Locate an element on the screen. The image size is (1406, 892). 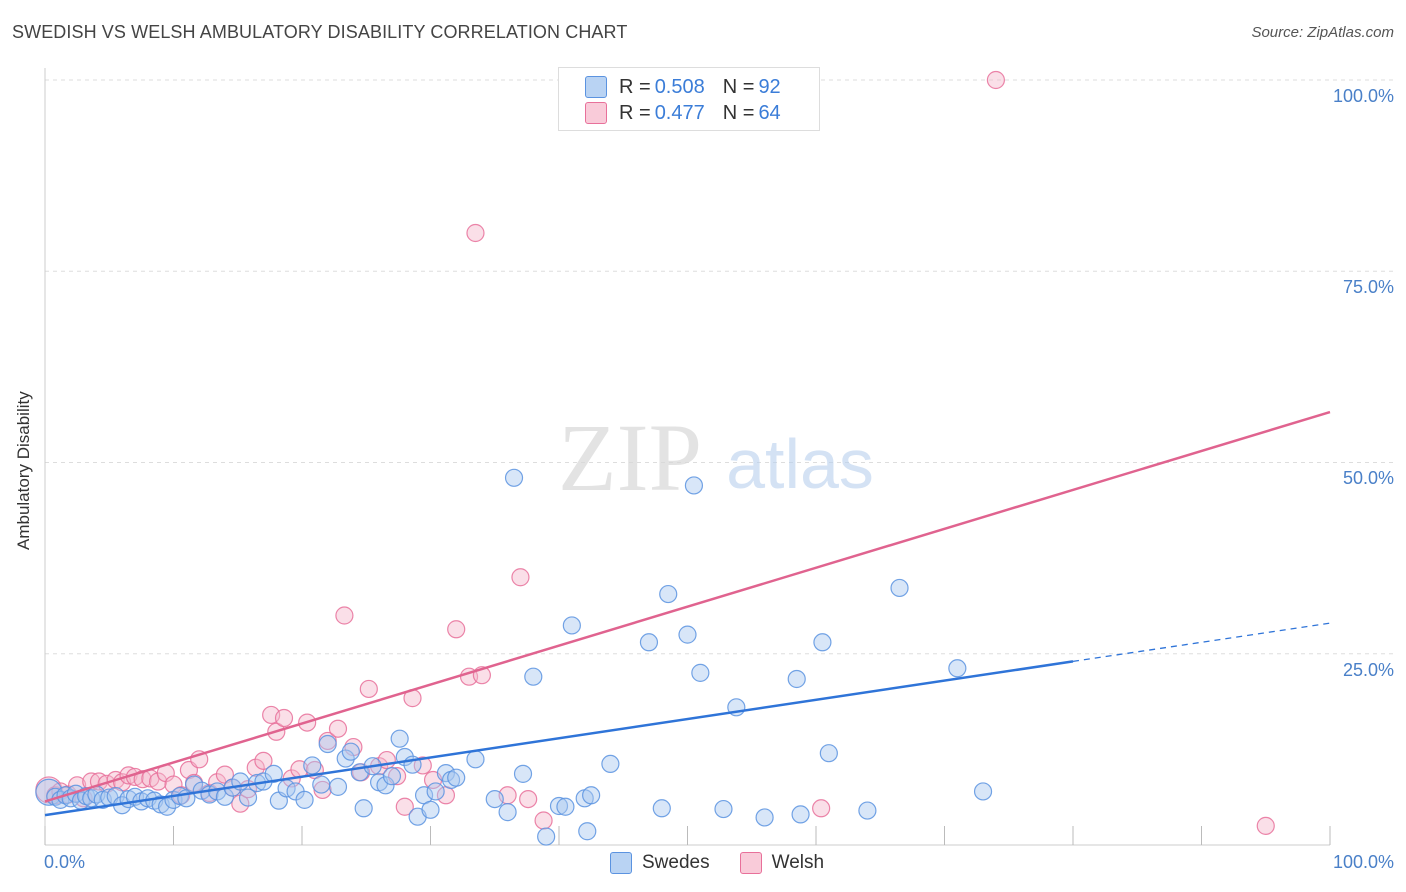
legend-n-value: 64 is located at coordinates (769, 112).